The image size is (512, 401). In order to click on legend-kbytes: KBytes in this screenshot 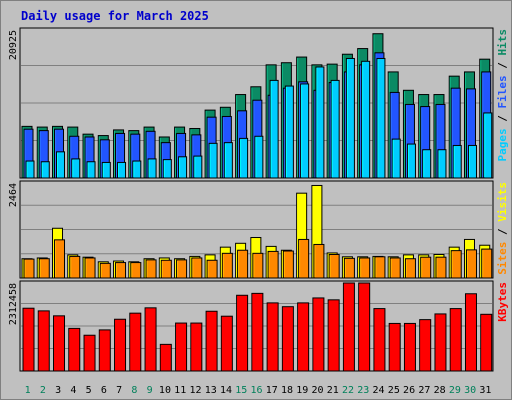, I will do `click(502, 302)`.